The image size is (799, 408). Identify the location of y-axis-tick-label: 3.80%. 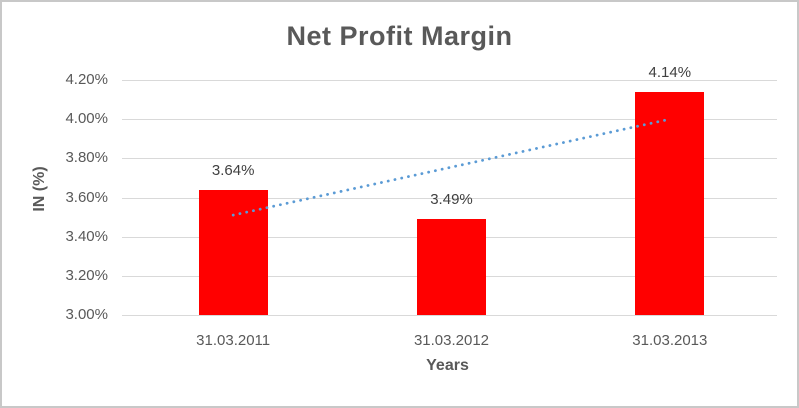
(86, 158).